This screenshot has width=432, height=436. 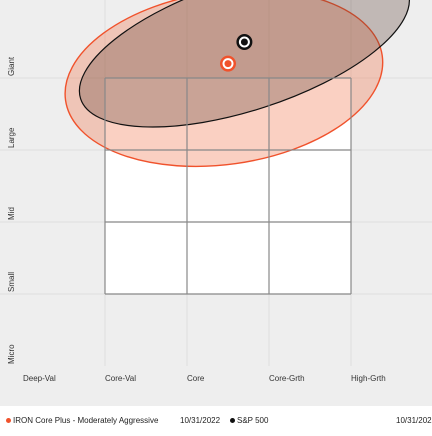 What do you see at coordinates (86, 420) in the screenshot?
I see `legend-fund-label: IRON Core Plus - Moderately Aggressive` at bounding box center [86, 420].